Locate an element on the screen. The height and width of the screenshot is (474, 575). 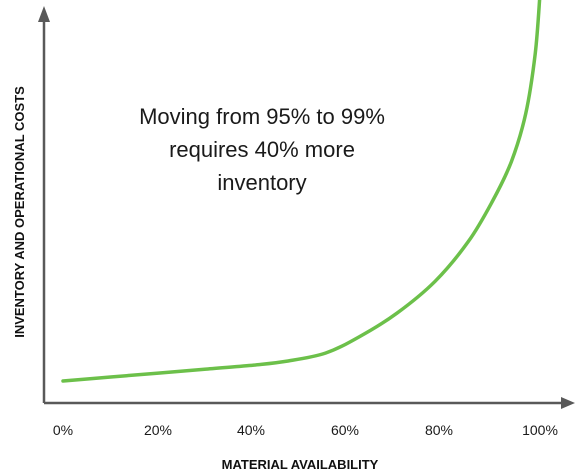
y-axis-title: INVENTORY AND OPERATIONAL COSTS is located at coordinates (19, 212).